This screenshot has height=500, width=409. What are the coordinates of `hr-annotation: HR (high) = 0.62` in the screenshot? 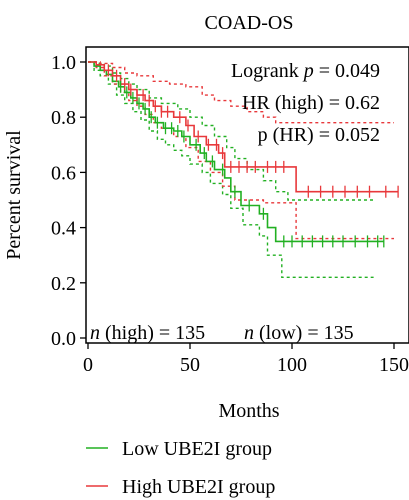 It's located at (311, 103).